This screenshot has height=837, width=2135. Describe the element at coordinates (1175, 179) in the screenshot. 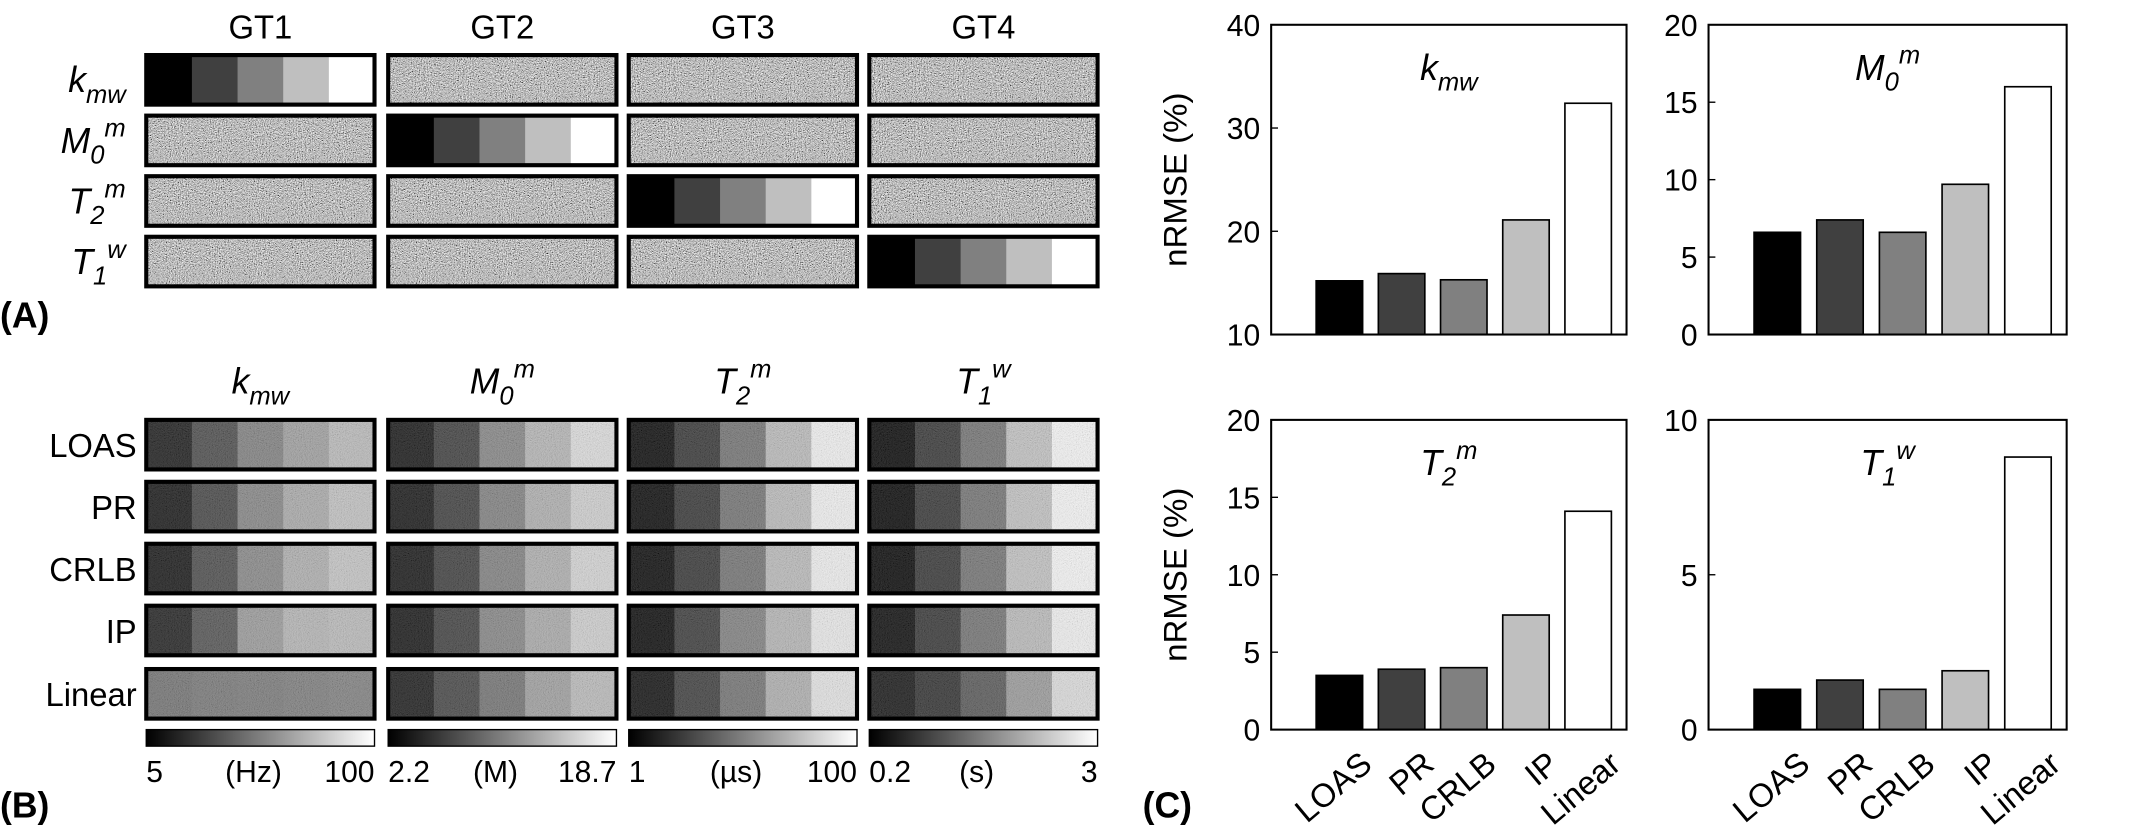

I see `y-axis-label: nRMSE (%)` at that location.